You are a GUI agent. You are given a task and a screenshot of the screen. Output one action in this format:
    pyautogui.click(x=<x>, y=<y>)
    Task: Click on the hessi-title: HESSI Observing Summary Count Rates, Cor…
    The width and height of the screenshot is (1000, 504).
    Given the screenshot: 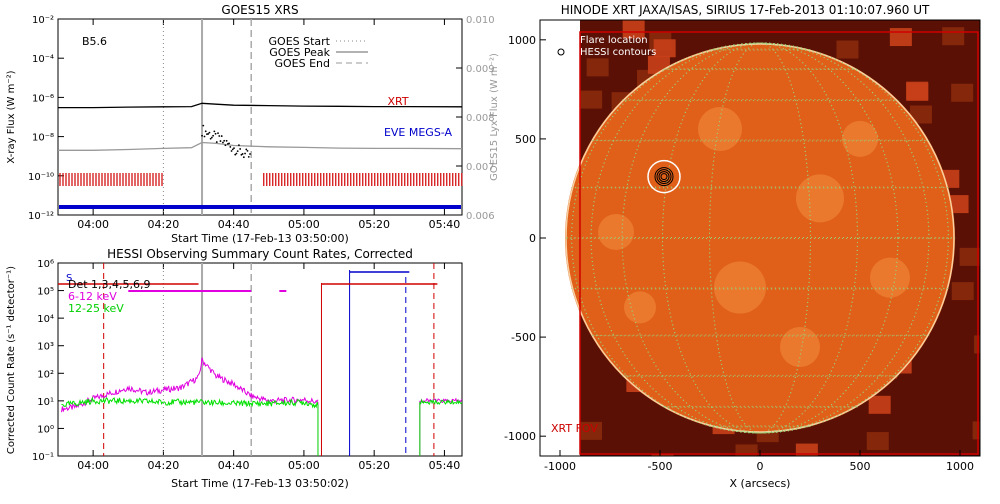 What is the action you would take?
    pyautogui.click(x=260, y=254)
    